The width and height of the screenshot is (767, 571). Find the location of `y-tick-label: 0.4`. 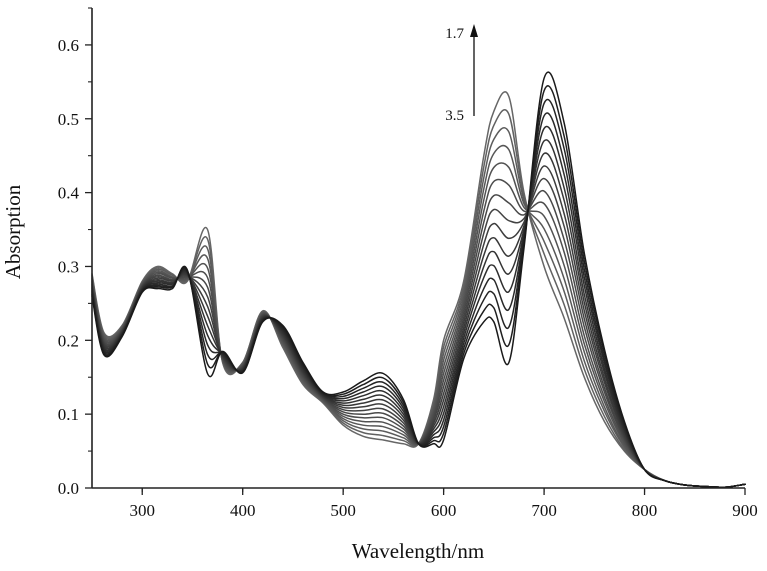

y-tick-label: 0.4 is located at coordinates (69, 193).